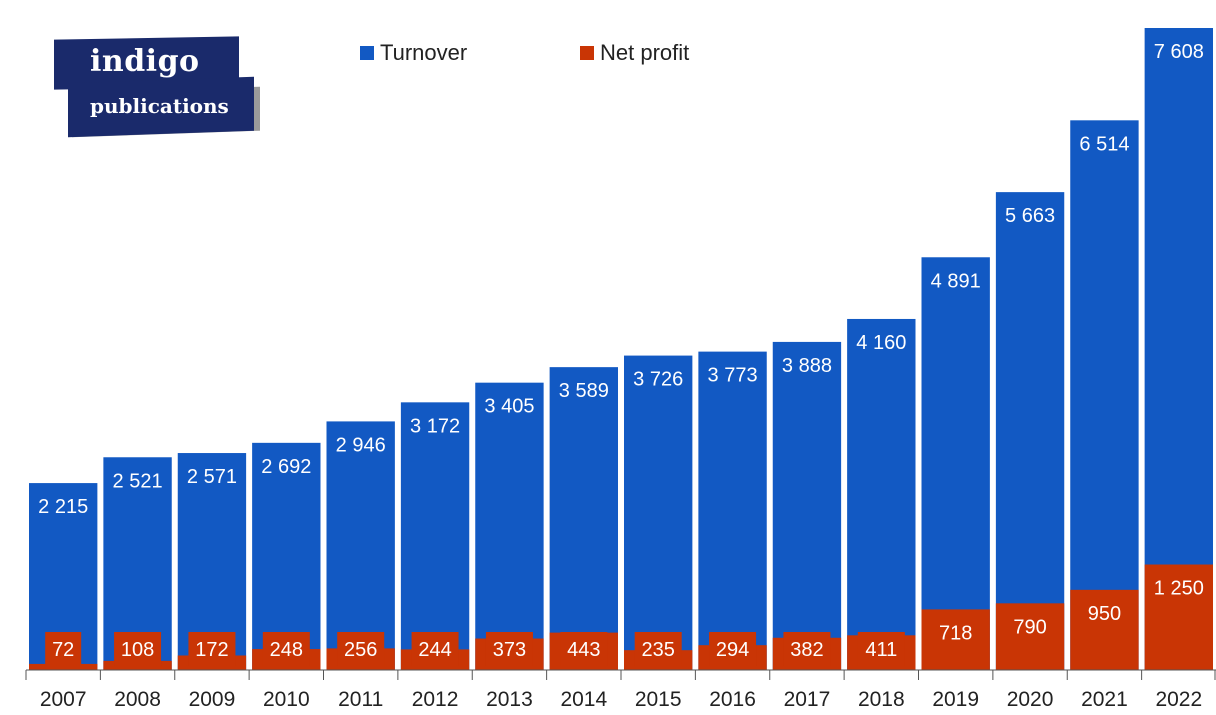 The height and width of the screenshot is (715, 1216). What do you see at coordinates (881, 699) in the screenshot?
I see `x-tick-label-2018: 2018` at bounding box center [881, 699].